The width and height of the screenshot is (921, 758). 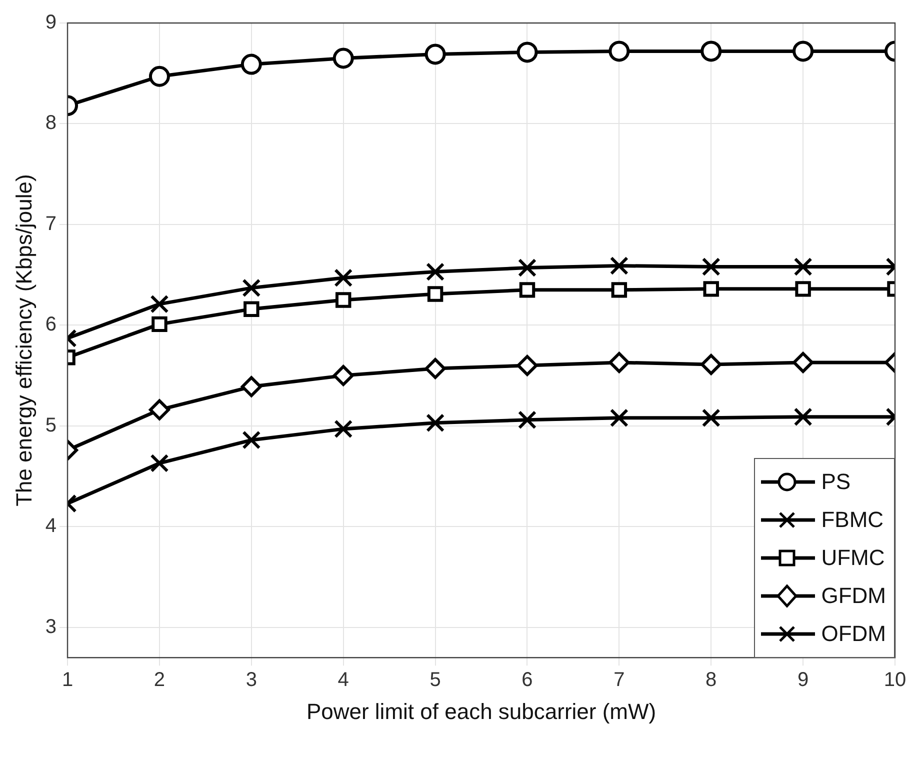 I want to click on legend-label: GFDM, so click(x=853, y=595).